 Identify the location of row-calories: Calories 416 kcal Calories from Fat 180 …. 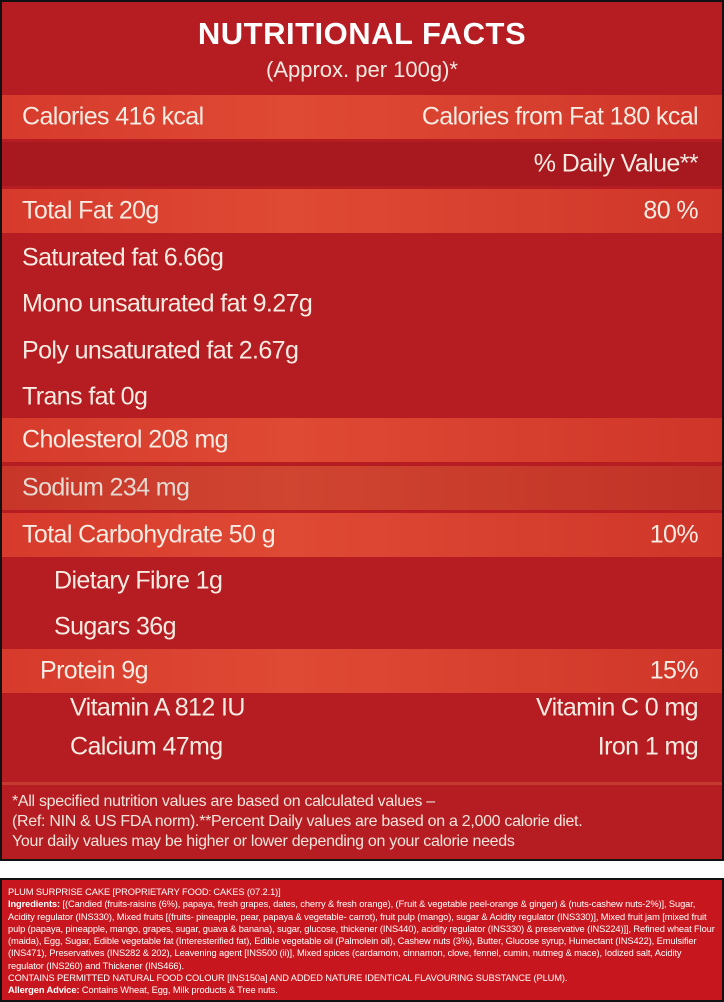
(362, 117).